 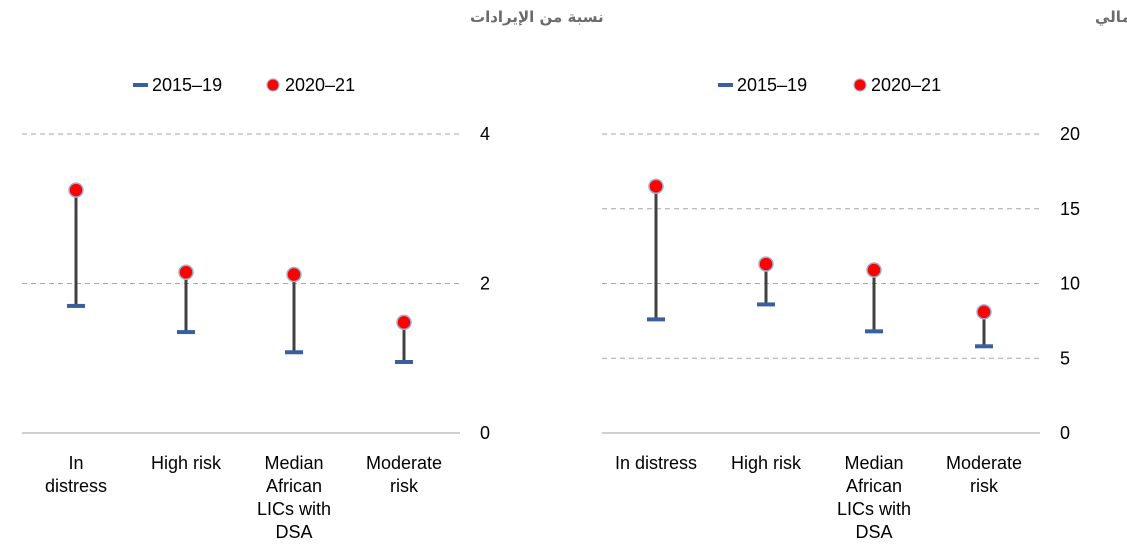 I want to click on y-tick-label: 15, so click(x=1070, y=209).